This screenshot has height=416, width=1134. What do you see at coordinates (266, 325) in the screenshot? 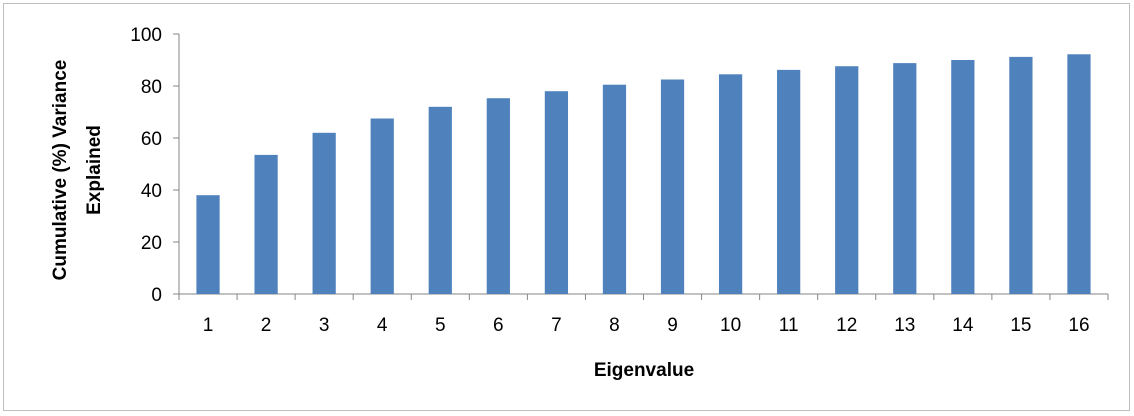
I see `x-tick-label: 2` at bounding box center [266, 325].